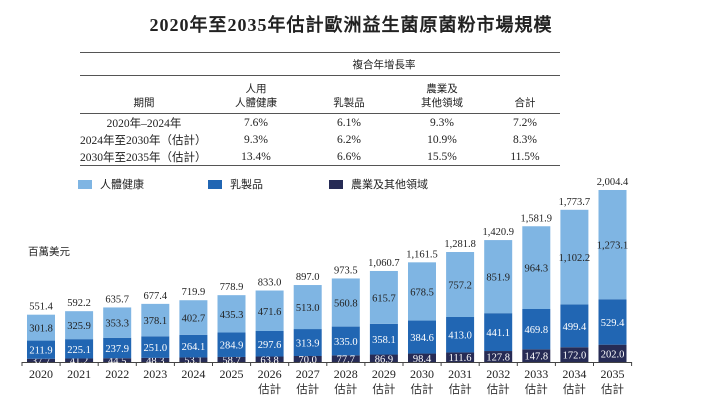 This screenshot has height=403, width=702. What do you see at coordinates (422, 374) in the screenshot?
I see `x-tick-label: 2030` at bounding box center [422, 374].